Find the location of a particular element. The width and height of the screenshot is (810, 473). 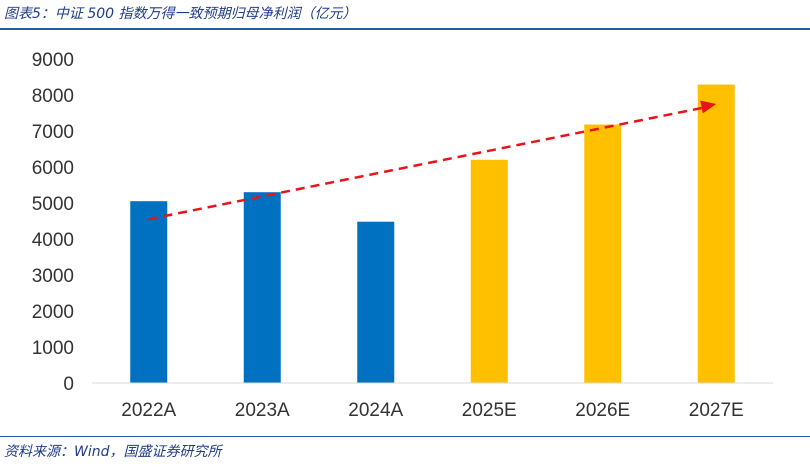

bar-2024A is located at coordinates (376, 302).